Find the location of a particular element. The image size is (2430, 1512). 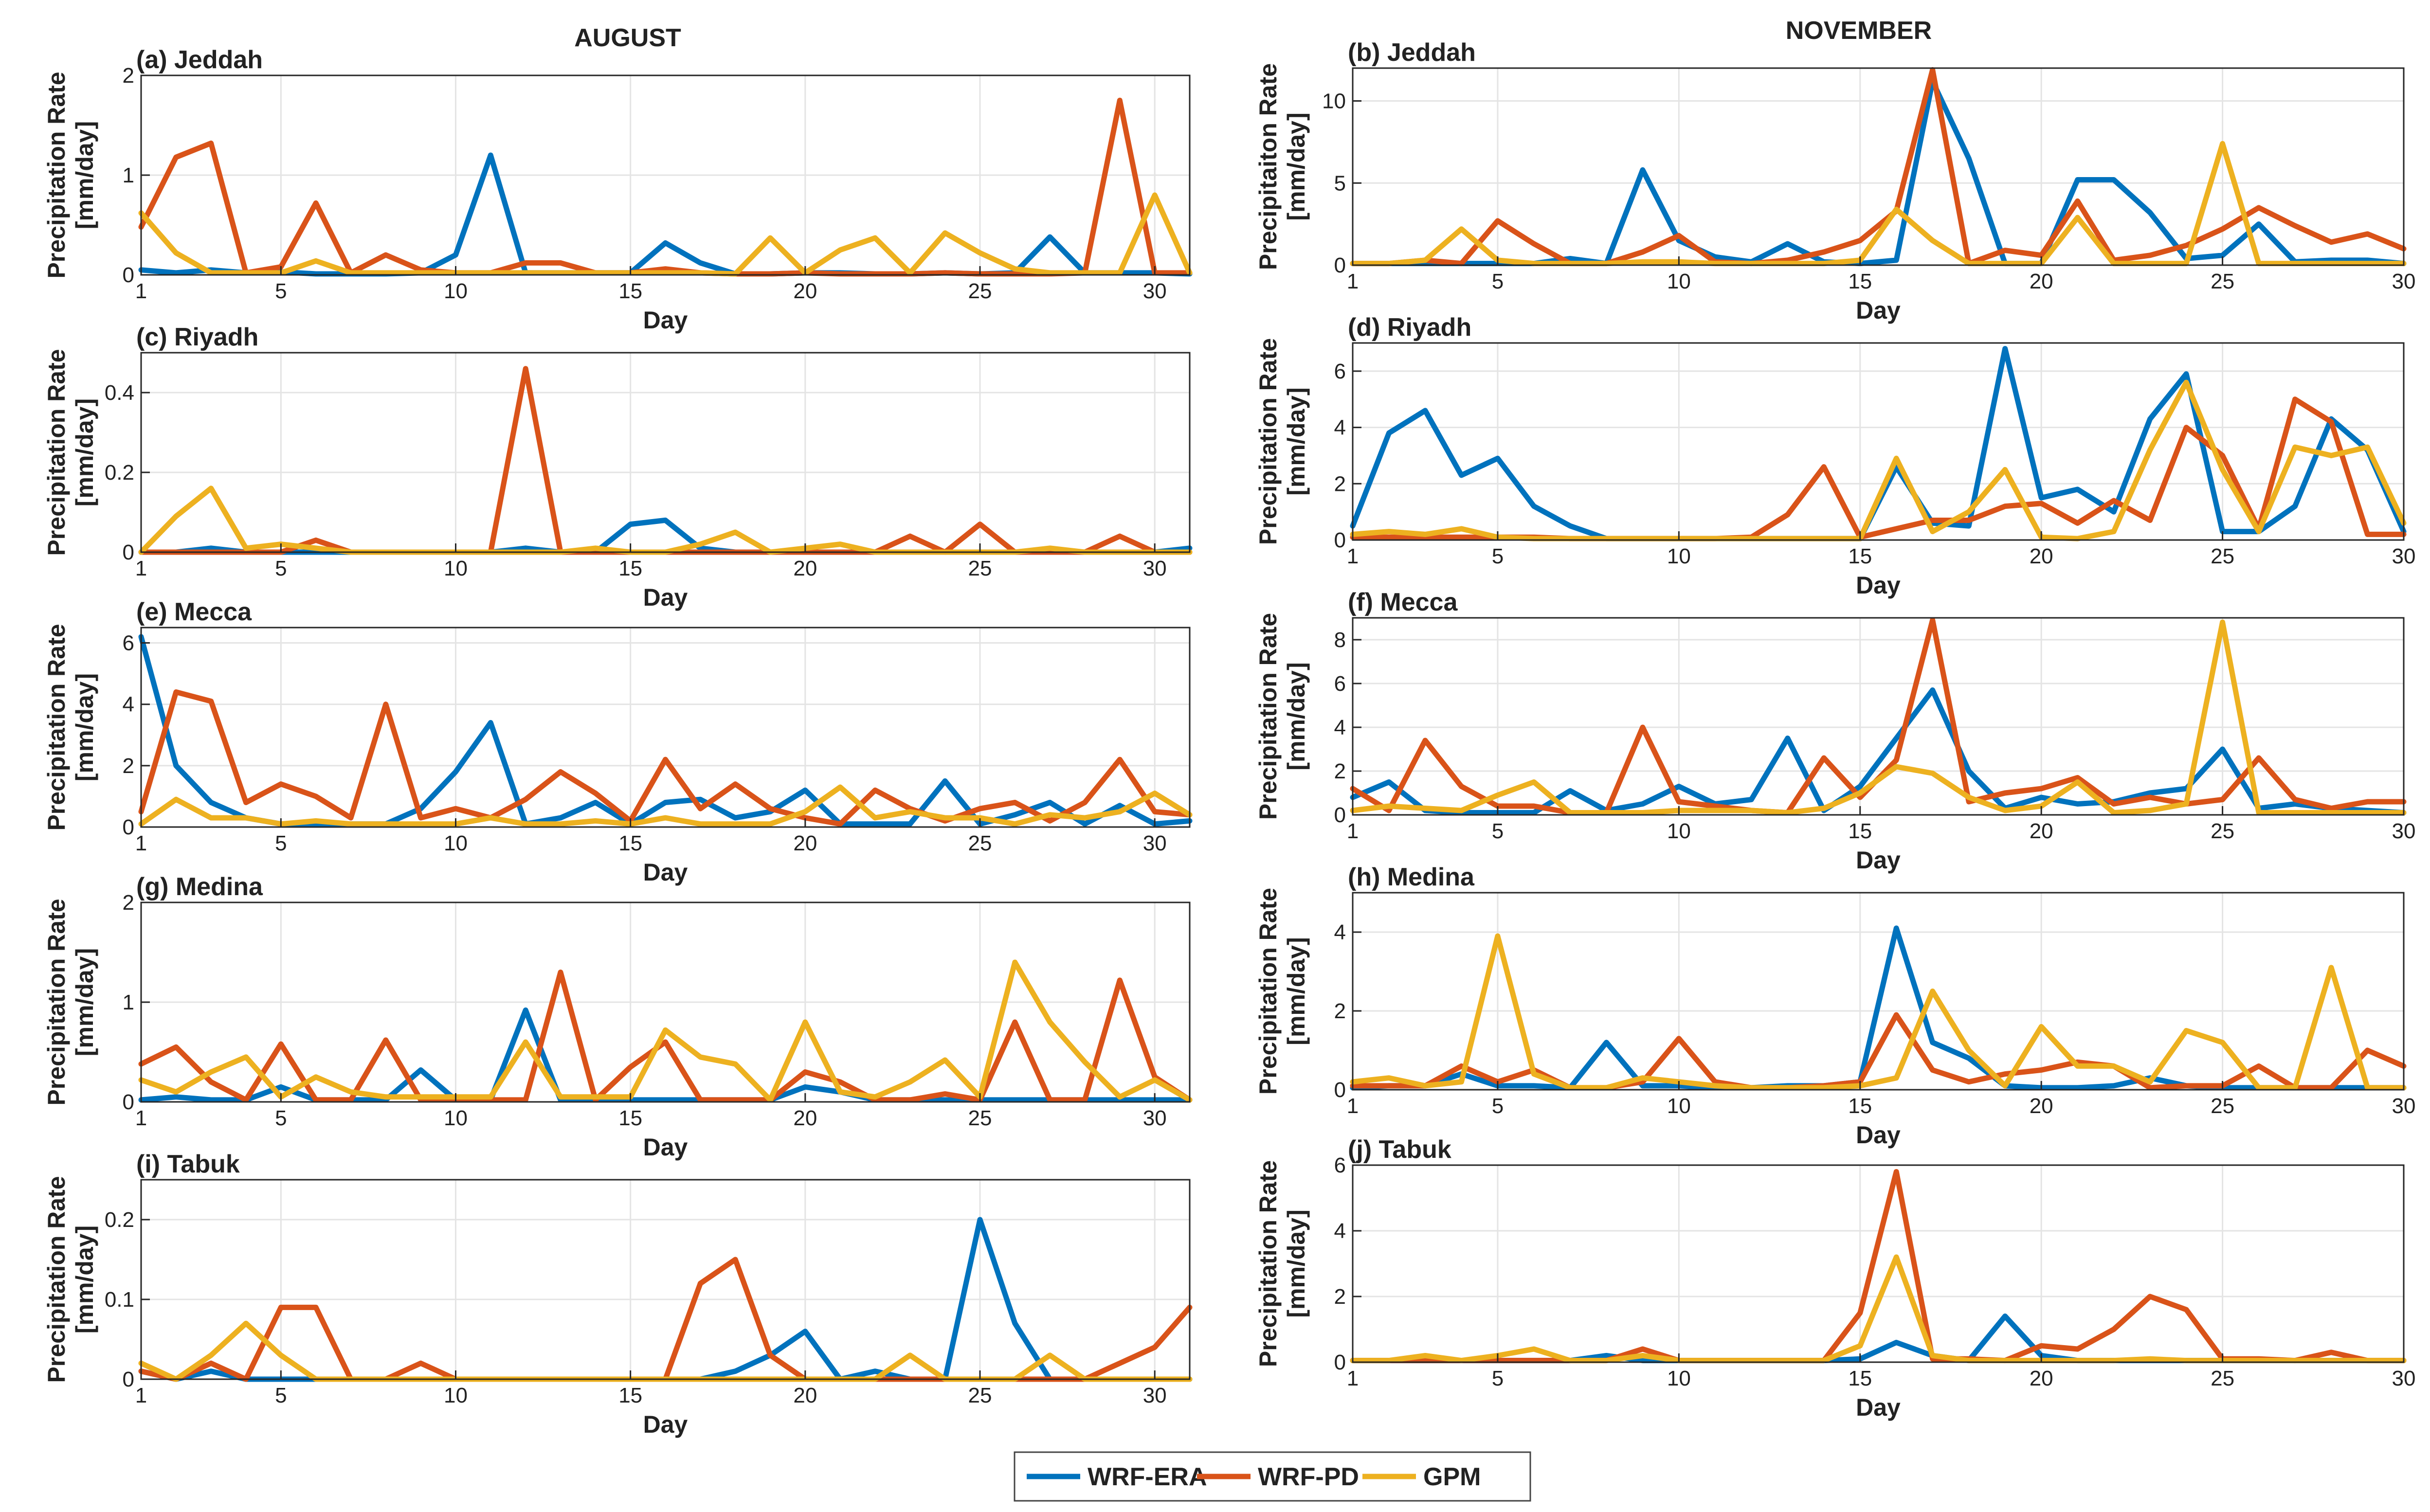

y-tick-label: 0.1 is located at coordinates (120, 1300).